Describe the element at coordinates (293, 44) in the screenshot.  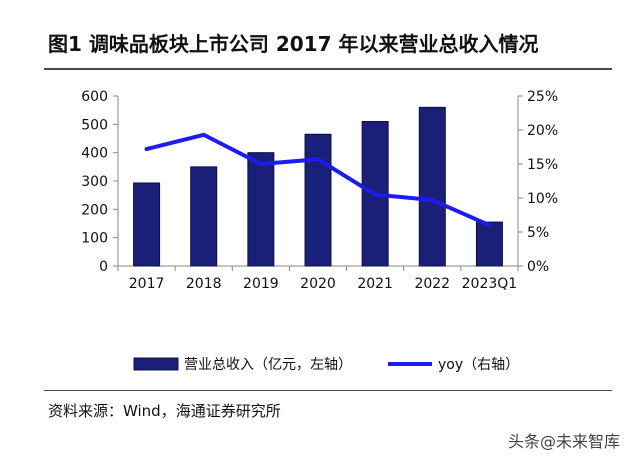
I see `figure-title: 图1 调味品板块上市公司 2017 年以来营业总收入情况` at that location.